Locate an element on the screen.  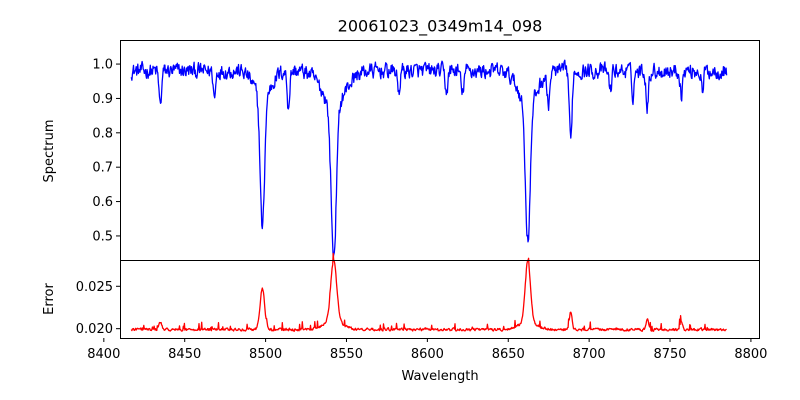
error-series-line is located at coordinates (428, 292).